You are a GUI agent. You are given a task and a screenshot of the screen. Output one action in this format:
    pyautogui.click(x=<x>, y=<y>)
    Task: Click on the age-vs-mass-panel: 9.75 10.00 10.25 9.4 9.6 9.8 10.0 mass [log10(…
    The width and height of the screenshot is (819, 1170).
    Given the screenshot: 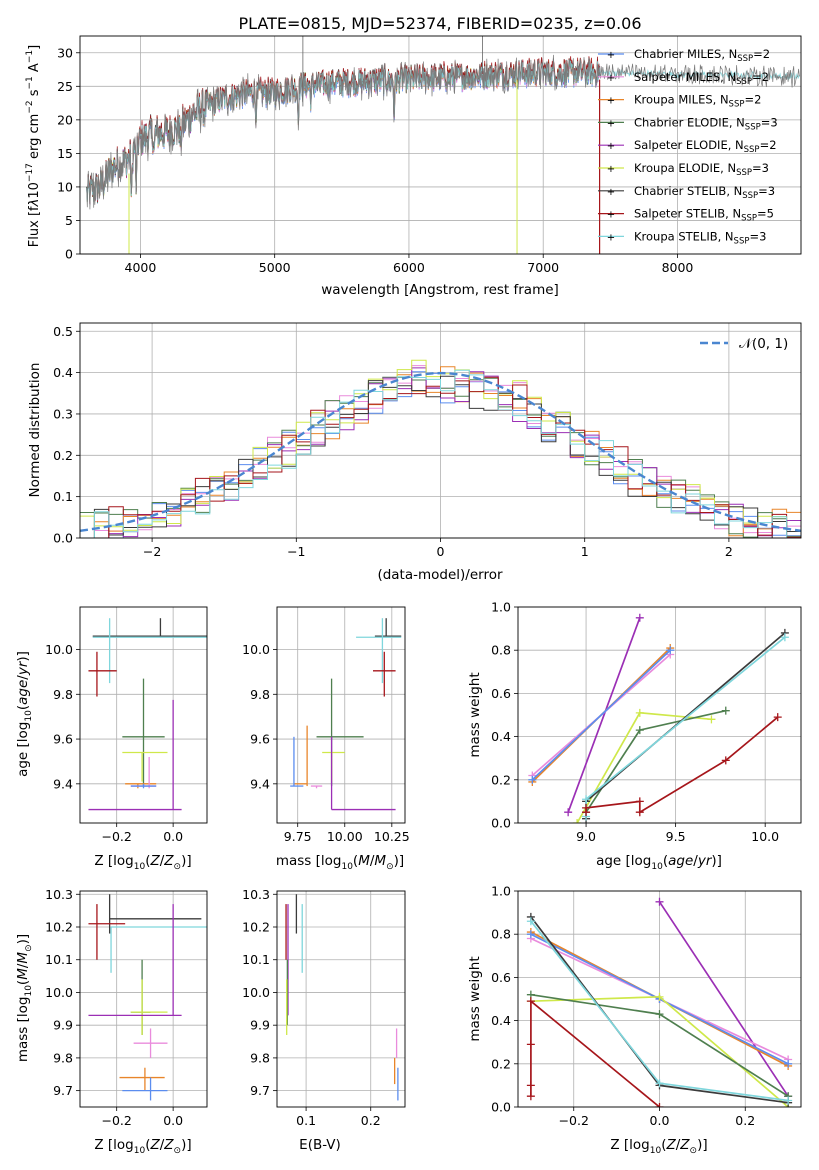 What is the action you would take?
    pyautogui.click(x=326, y=739)
    